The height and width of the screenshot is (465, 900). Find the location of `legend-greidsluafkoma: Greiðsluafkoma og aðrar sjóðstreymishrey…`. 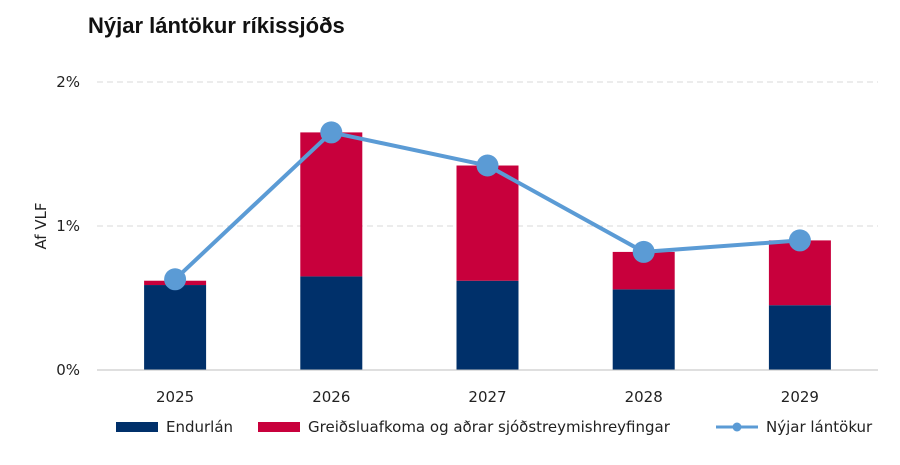

legend-greidsluafkoma: Greiðsluafkoma og aðrar sjóðstreymishrey… is located at coordinates (464, 427).